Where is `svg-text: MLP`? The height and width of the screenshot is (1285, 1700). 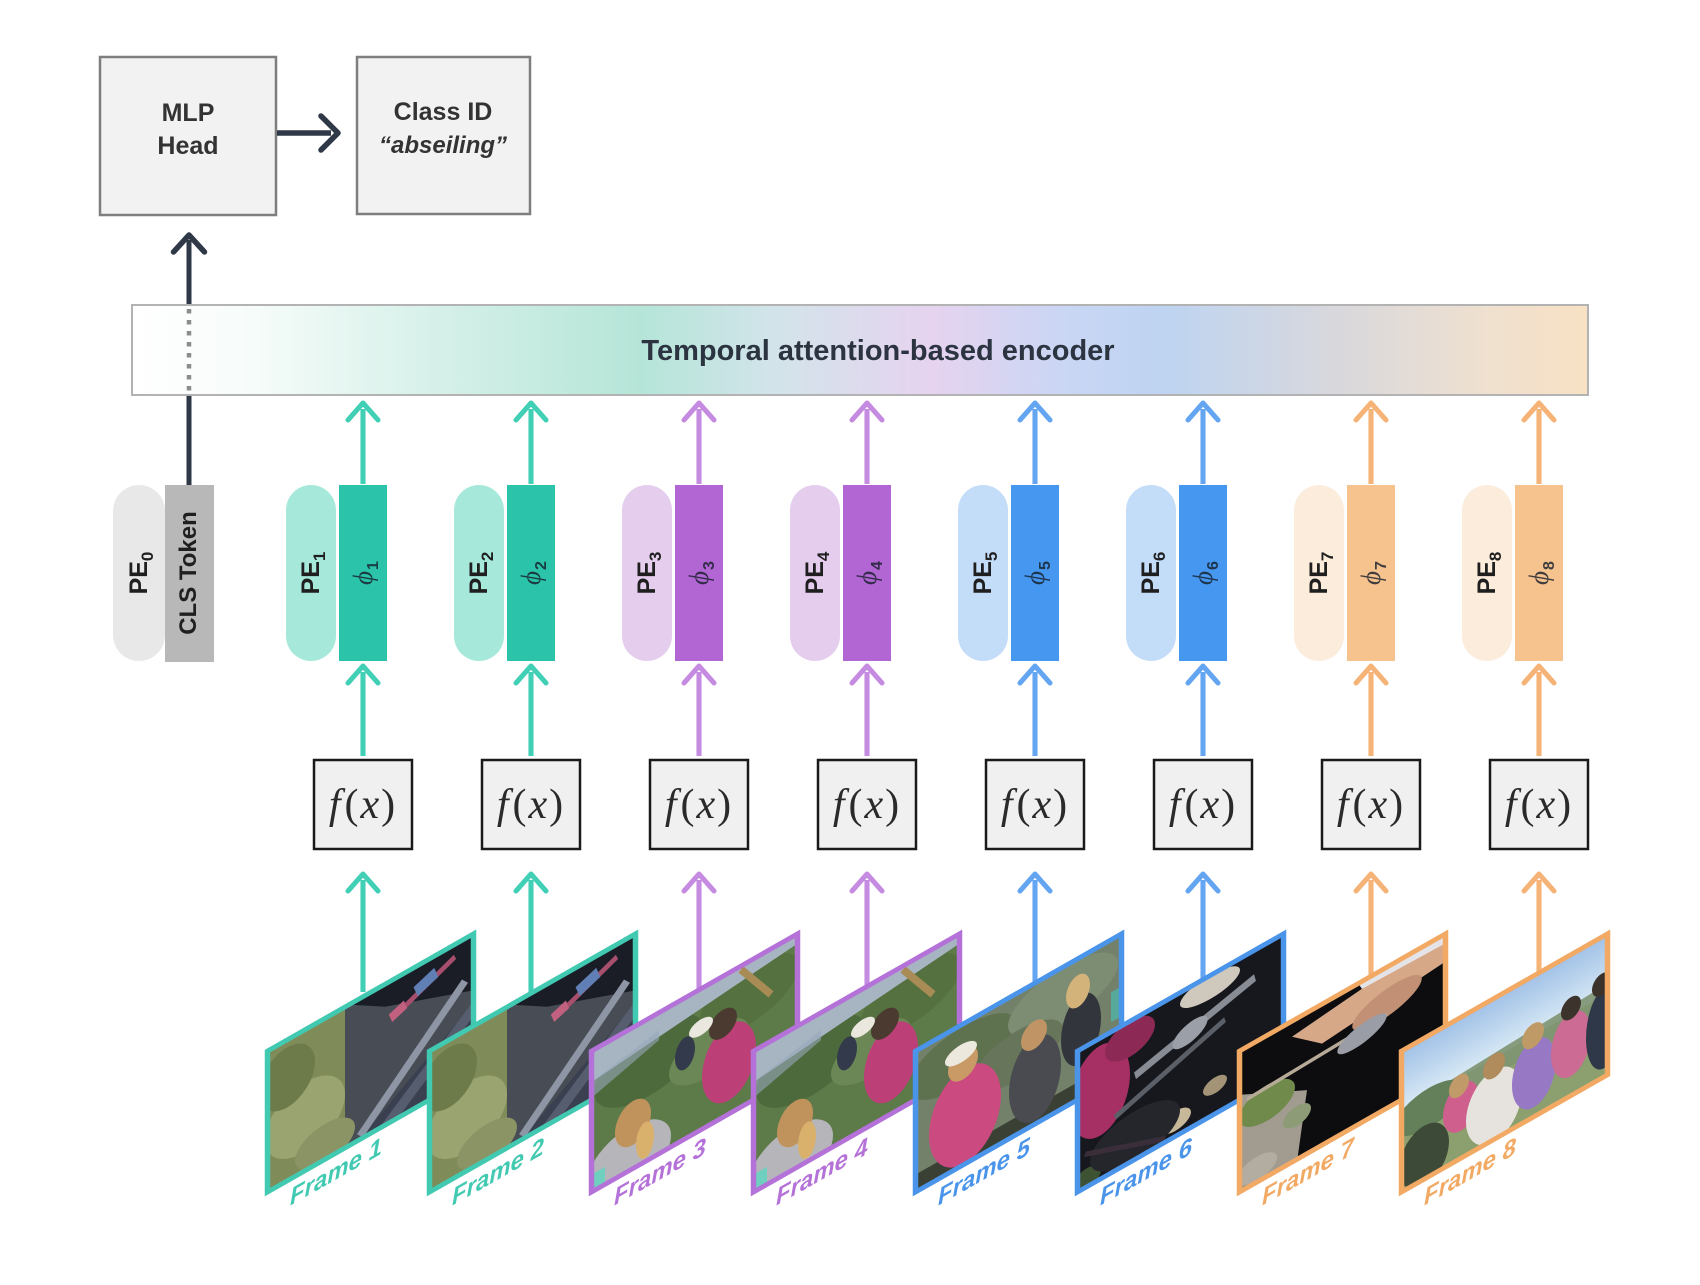
svg-text: MLP is located at coordinates (188, 113).